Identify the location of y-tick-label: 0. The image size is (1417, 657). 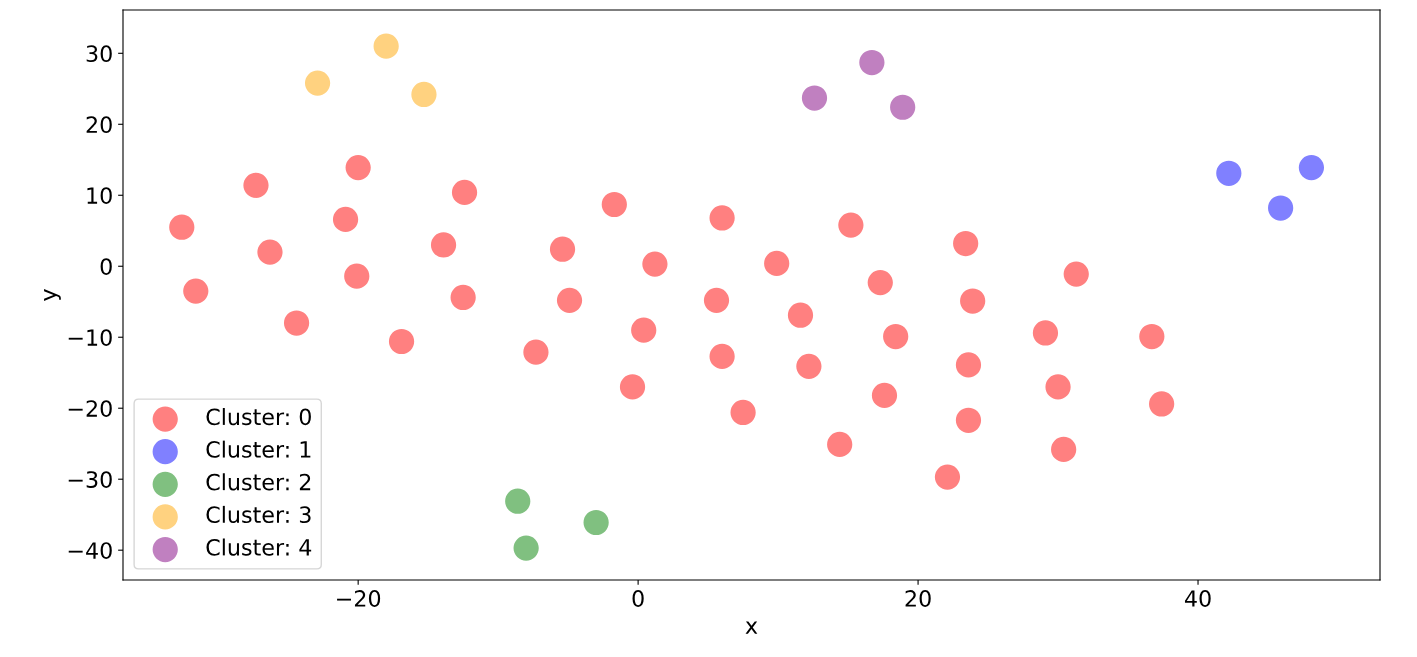
(106, 267).